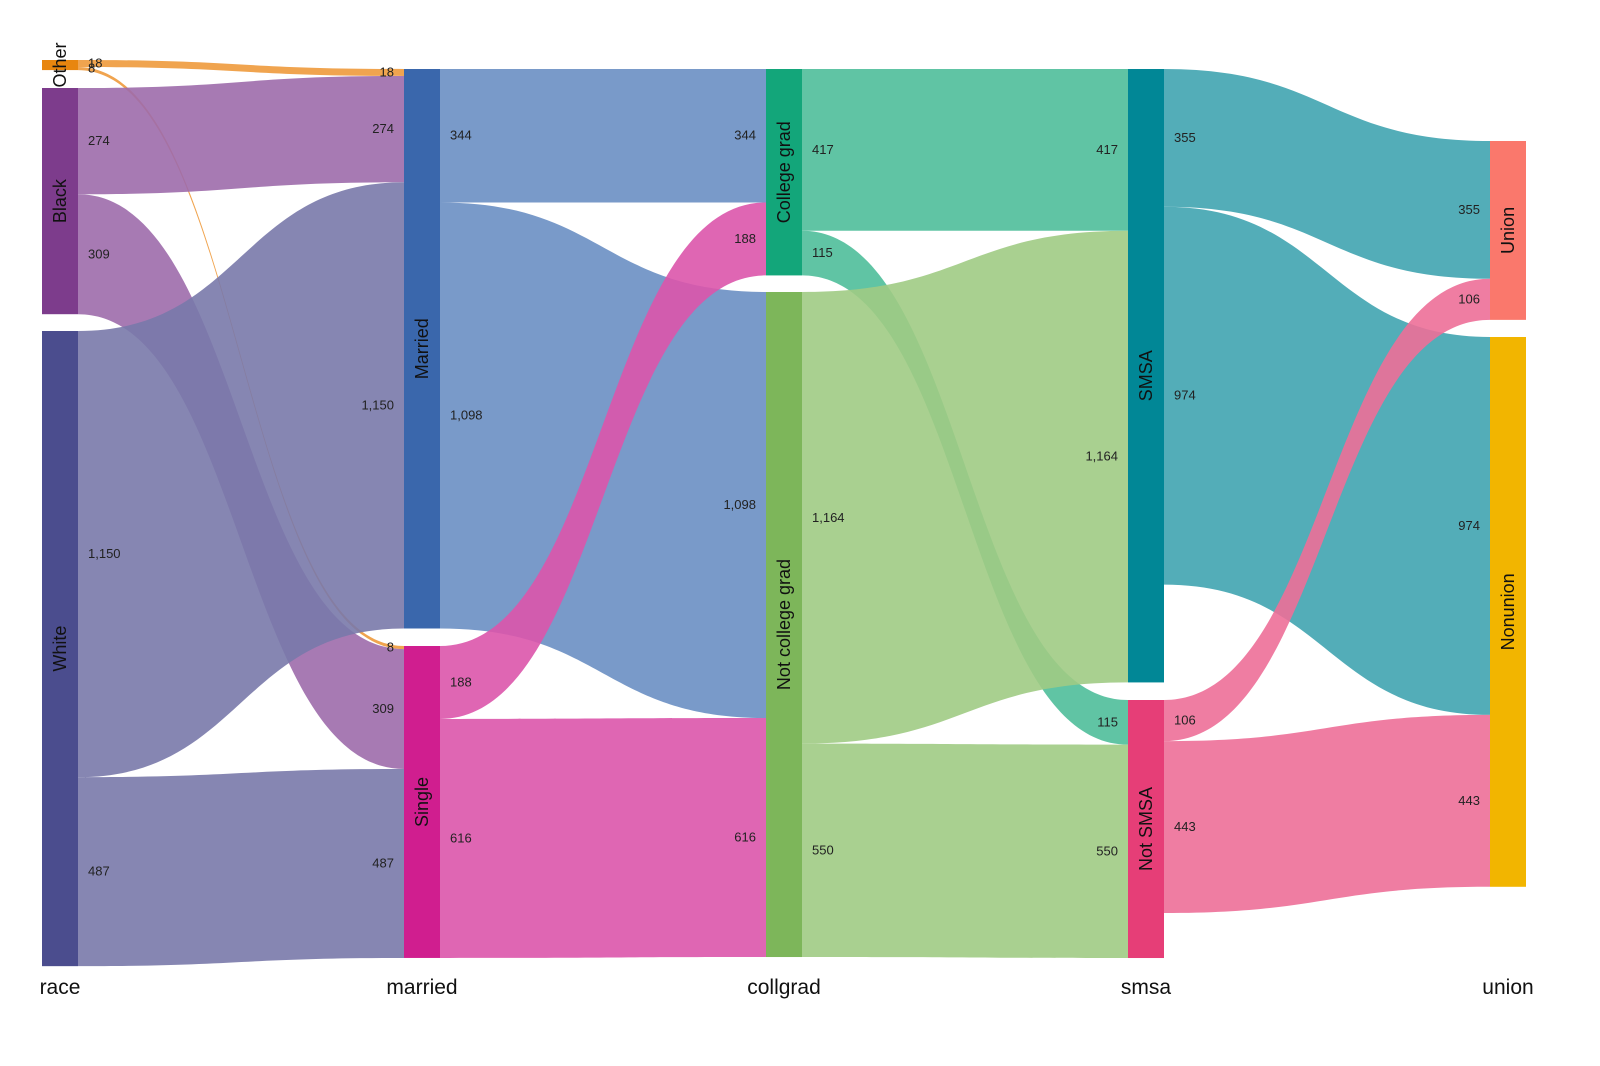  I want to click on link-source-value: 487, so click(99, 871).